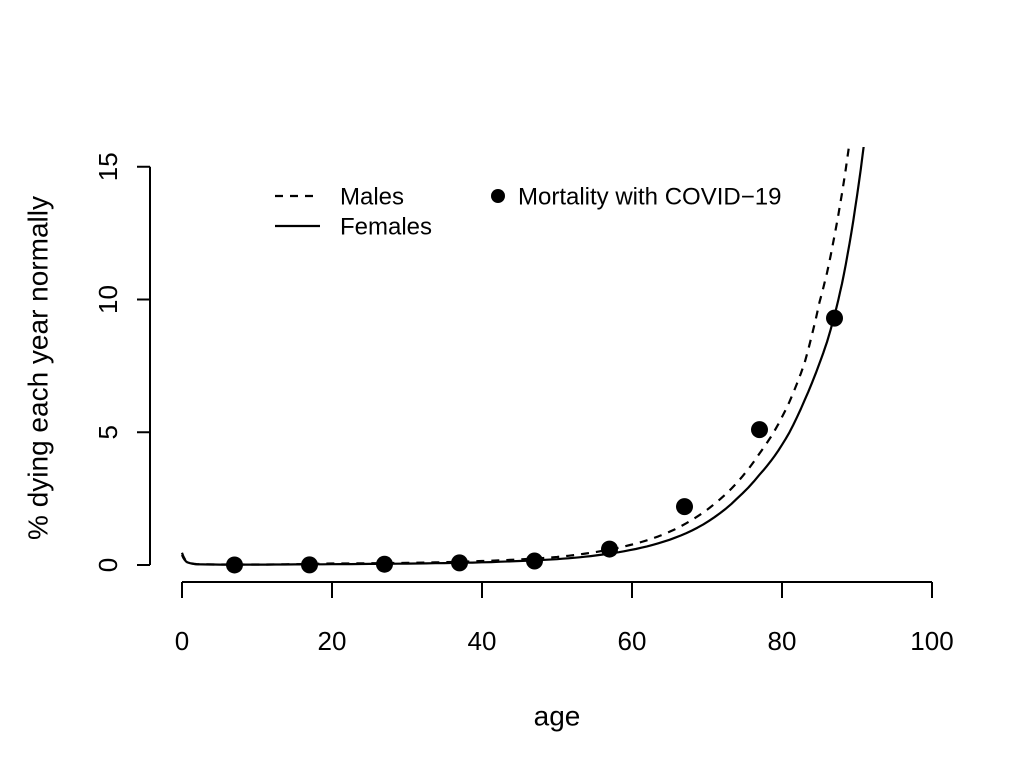 Image resolution: width=1024 pixels, height=771 pixels. What do you see at coordinates (108, 565) in the screenshot?
I see `y-tick-label: 0` at bounding box center [108, 565].